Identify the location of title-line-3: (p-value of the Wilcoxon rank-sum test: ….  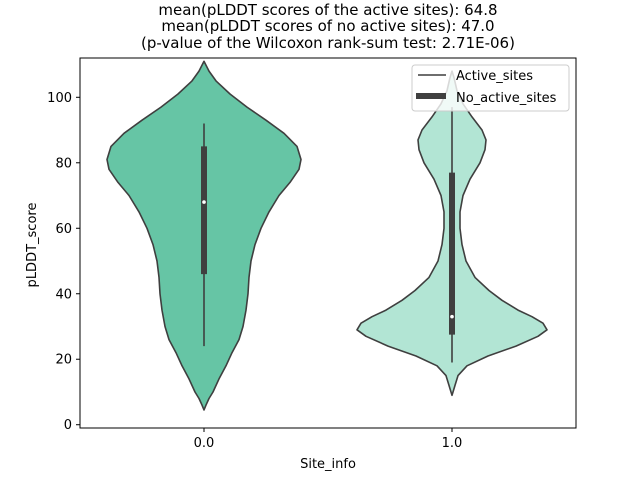
(328, 43).